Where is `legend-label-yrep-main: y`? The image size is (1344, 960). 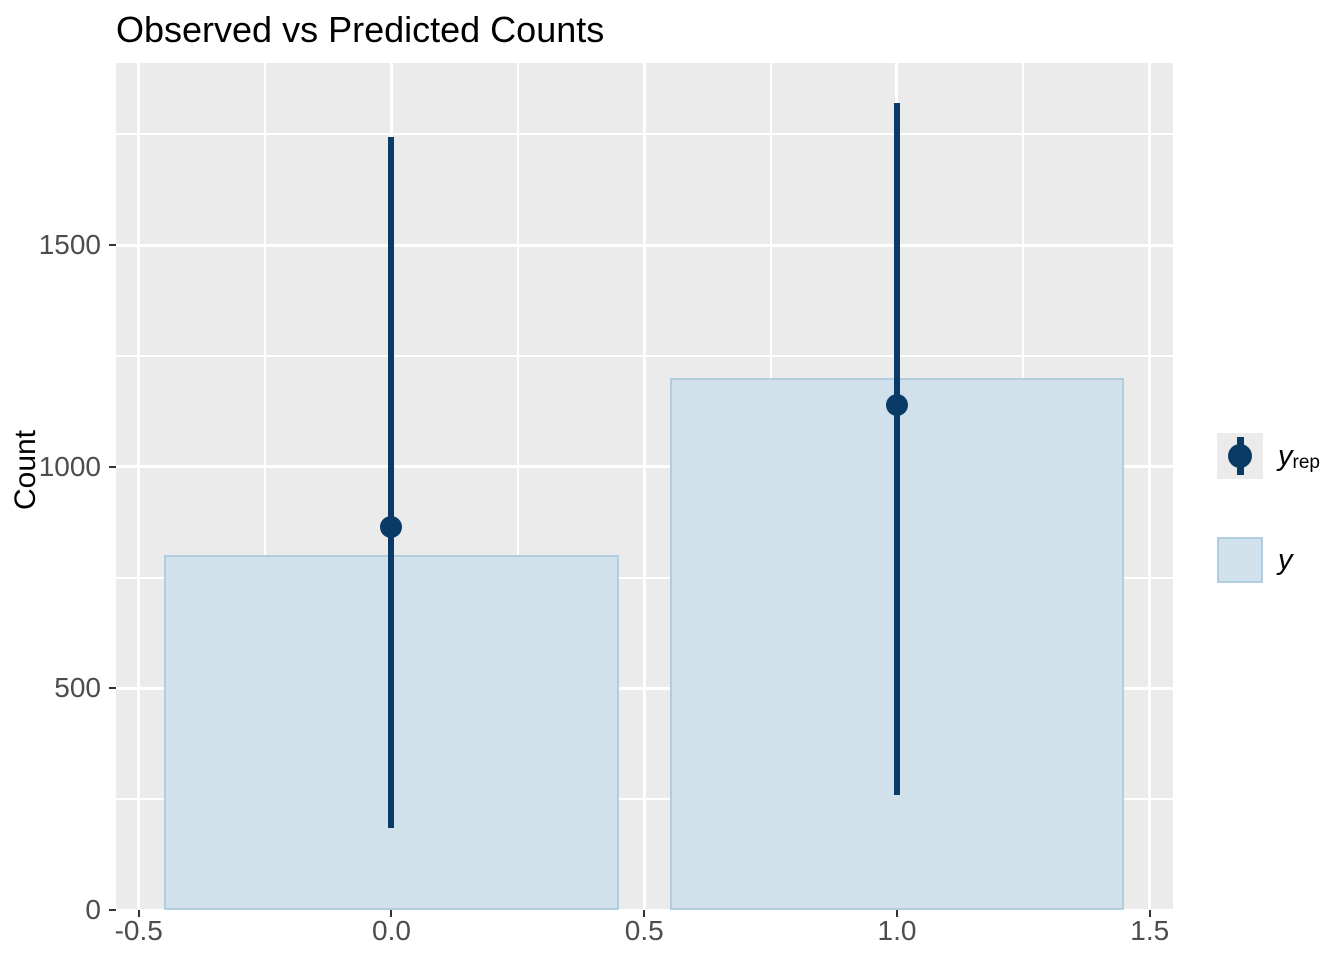 legend-label-yrep-main: y is located at coordinates (1285, 455).